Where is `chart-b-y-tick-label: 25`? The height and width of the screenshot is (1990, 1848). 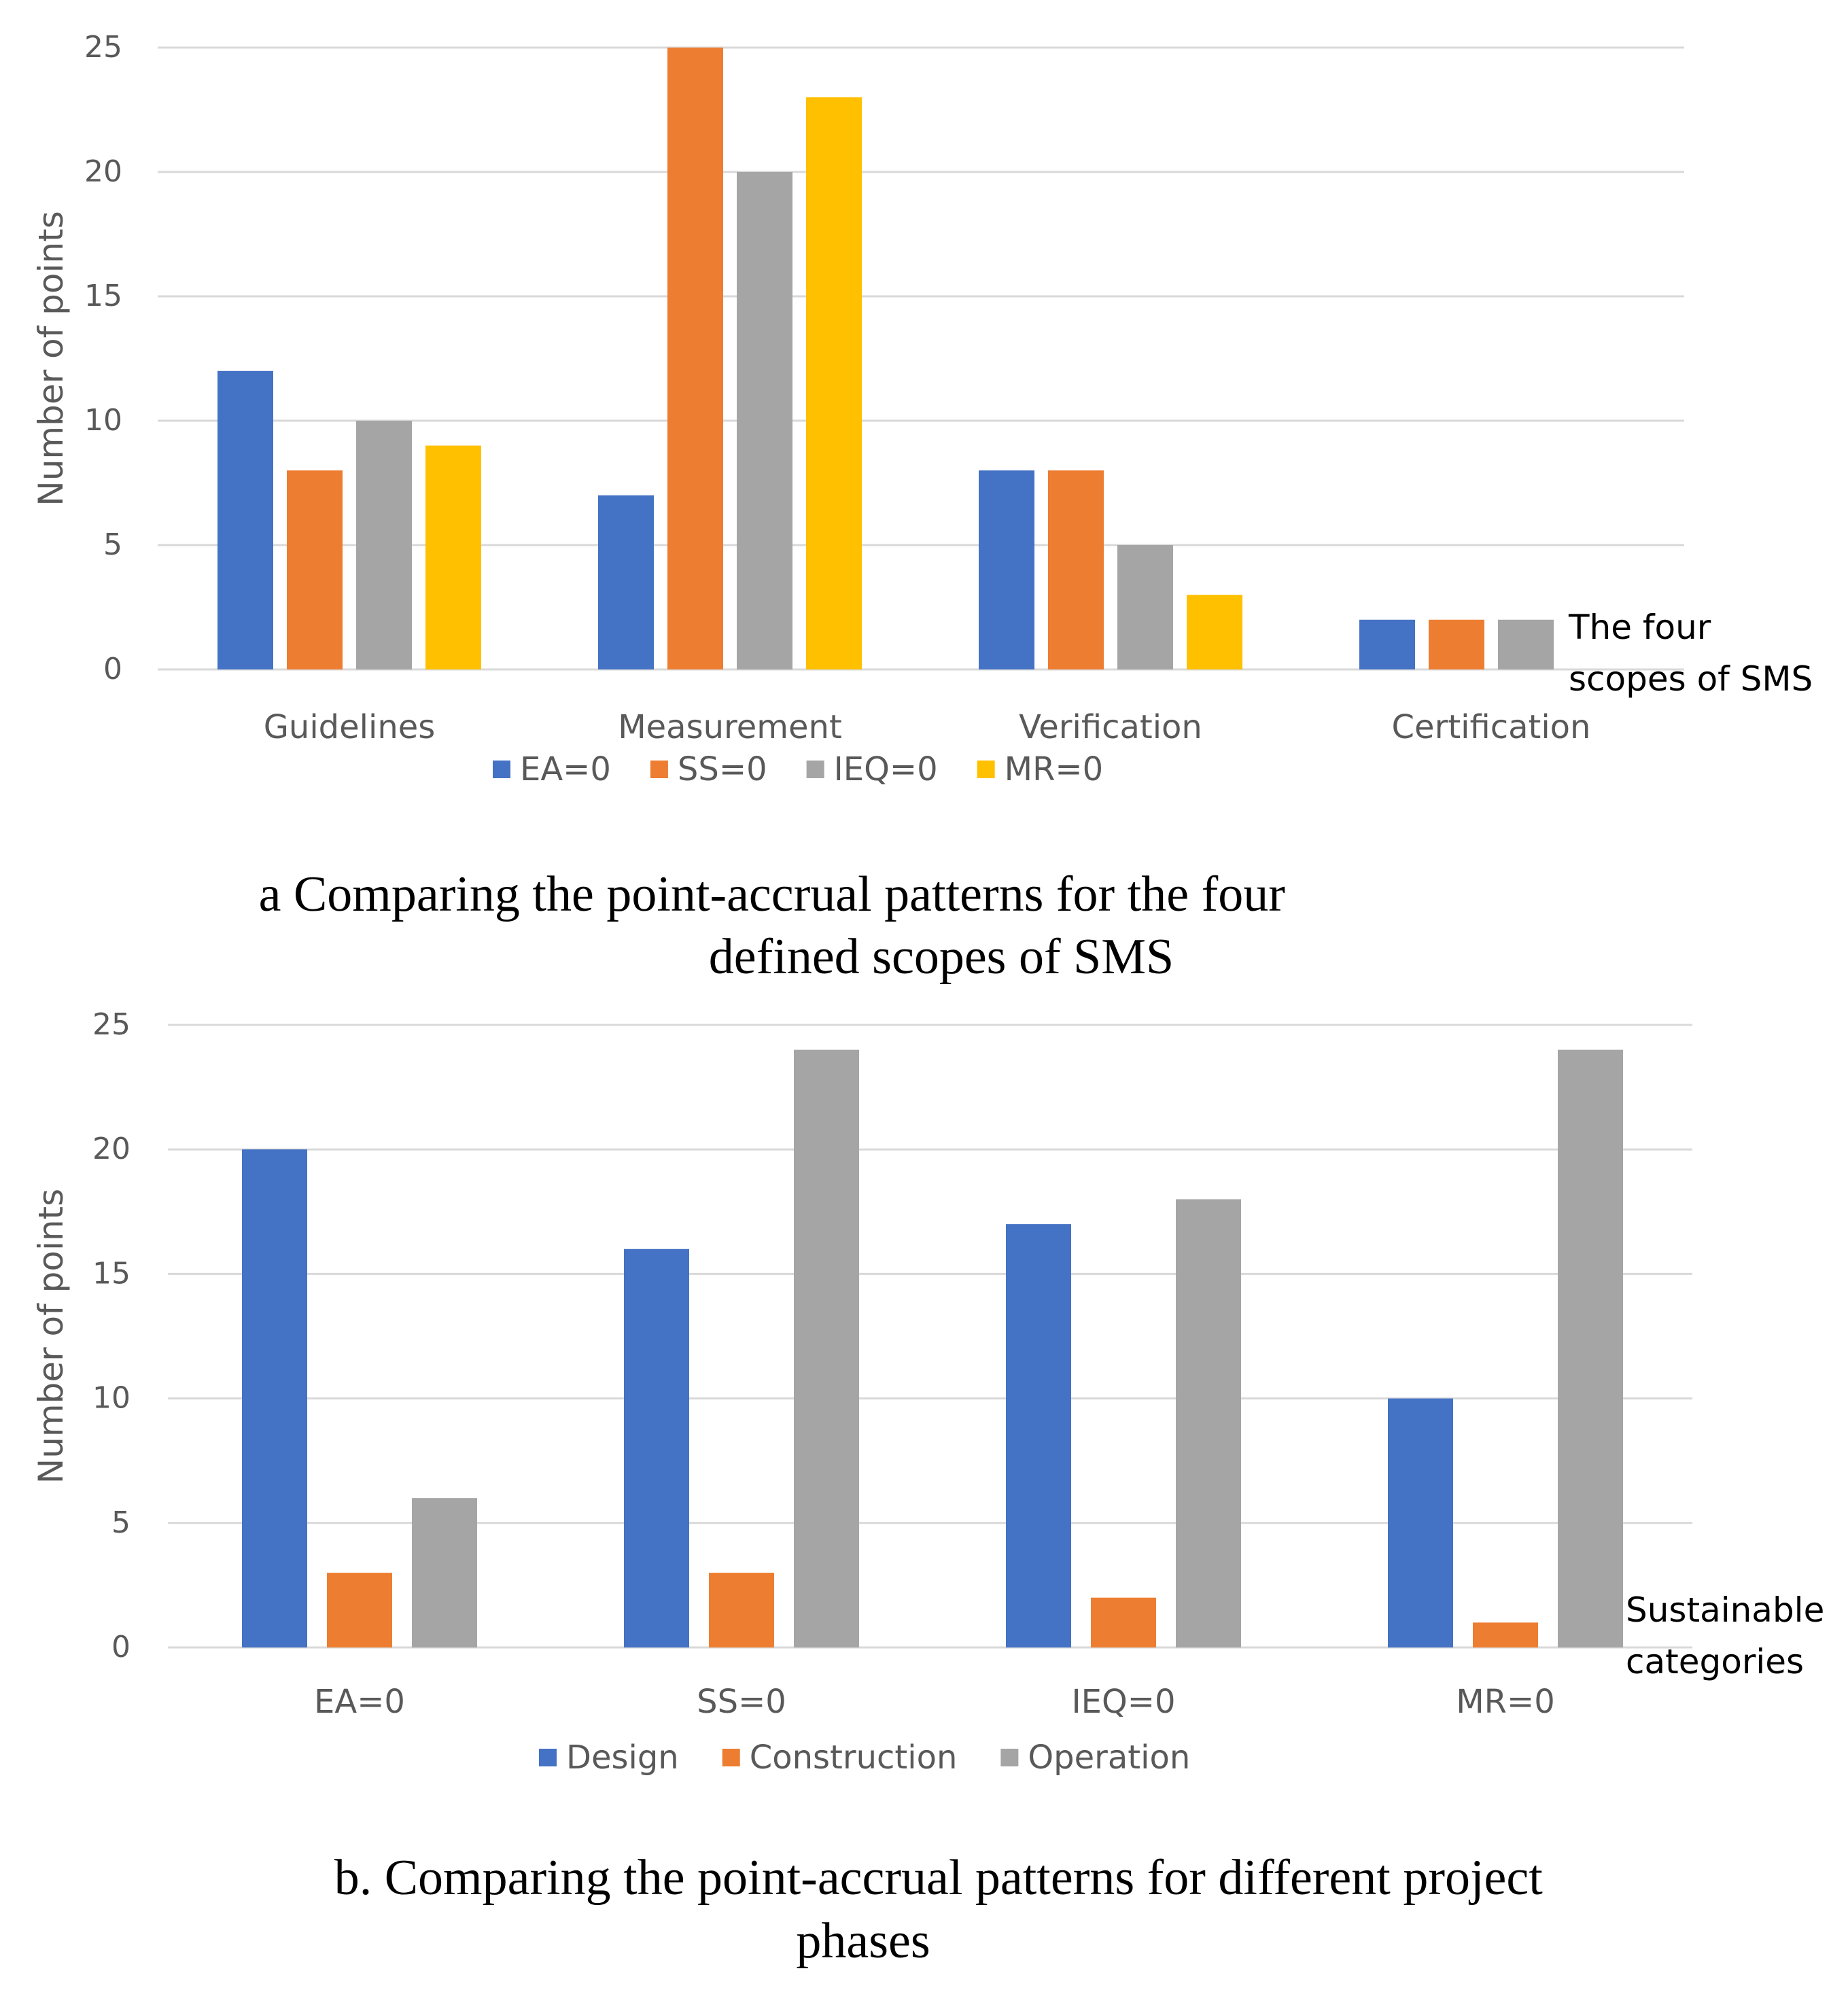
chart-b-y-tick-label: 25 is located at coordinates (111, 1024).